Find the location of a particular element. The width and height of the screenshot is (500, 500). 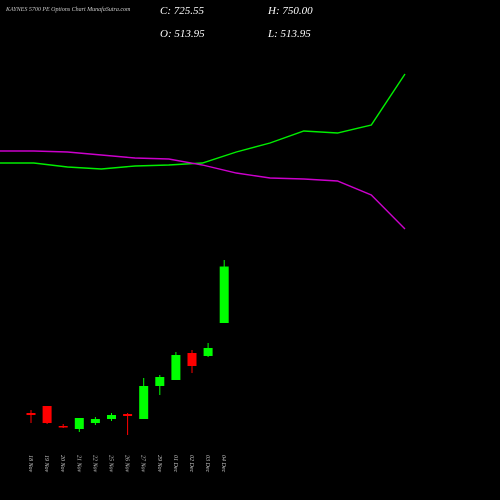

x-tick-label: 27 Nov is located at coordinates (143, 464).